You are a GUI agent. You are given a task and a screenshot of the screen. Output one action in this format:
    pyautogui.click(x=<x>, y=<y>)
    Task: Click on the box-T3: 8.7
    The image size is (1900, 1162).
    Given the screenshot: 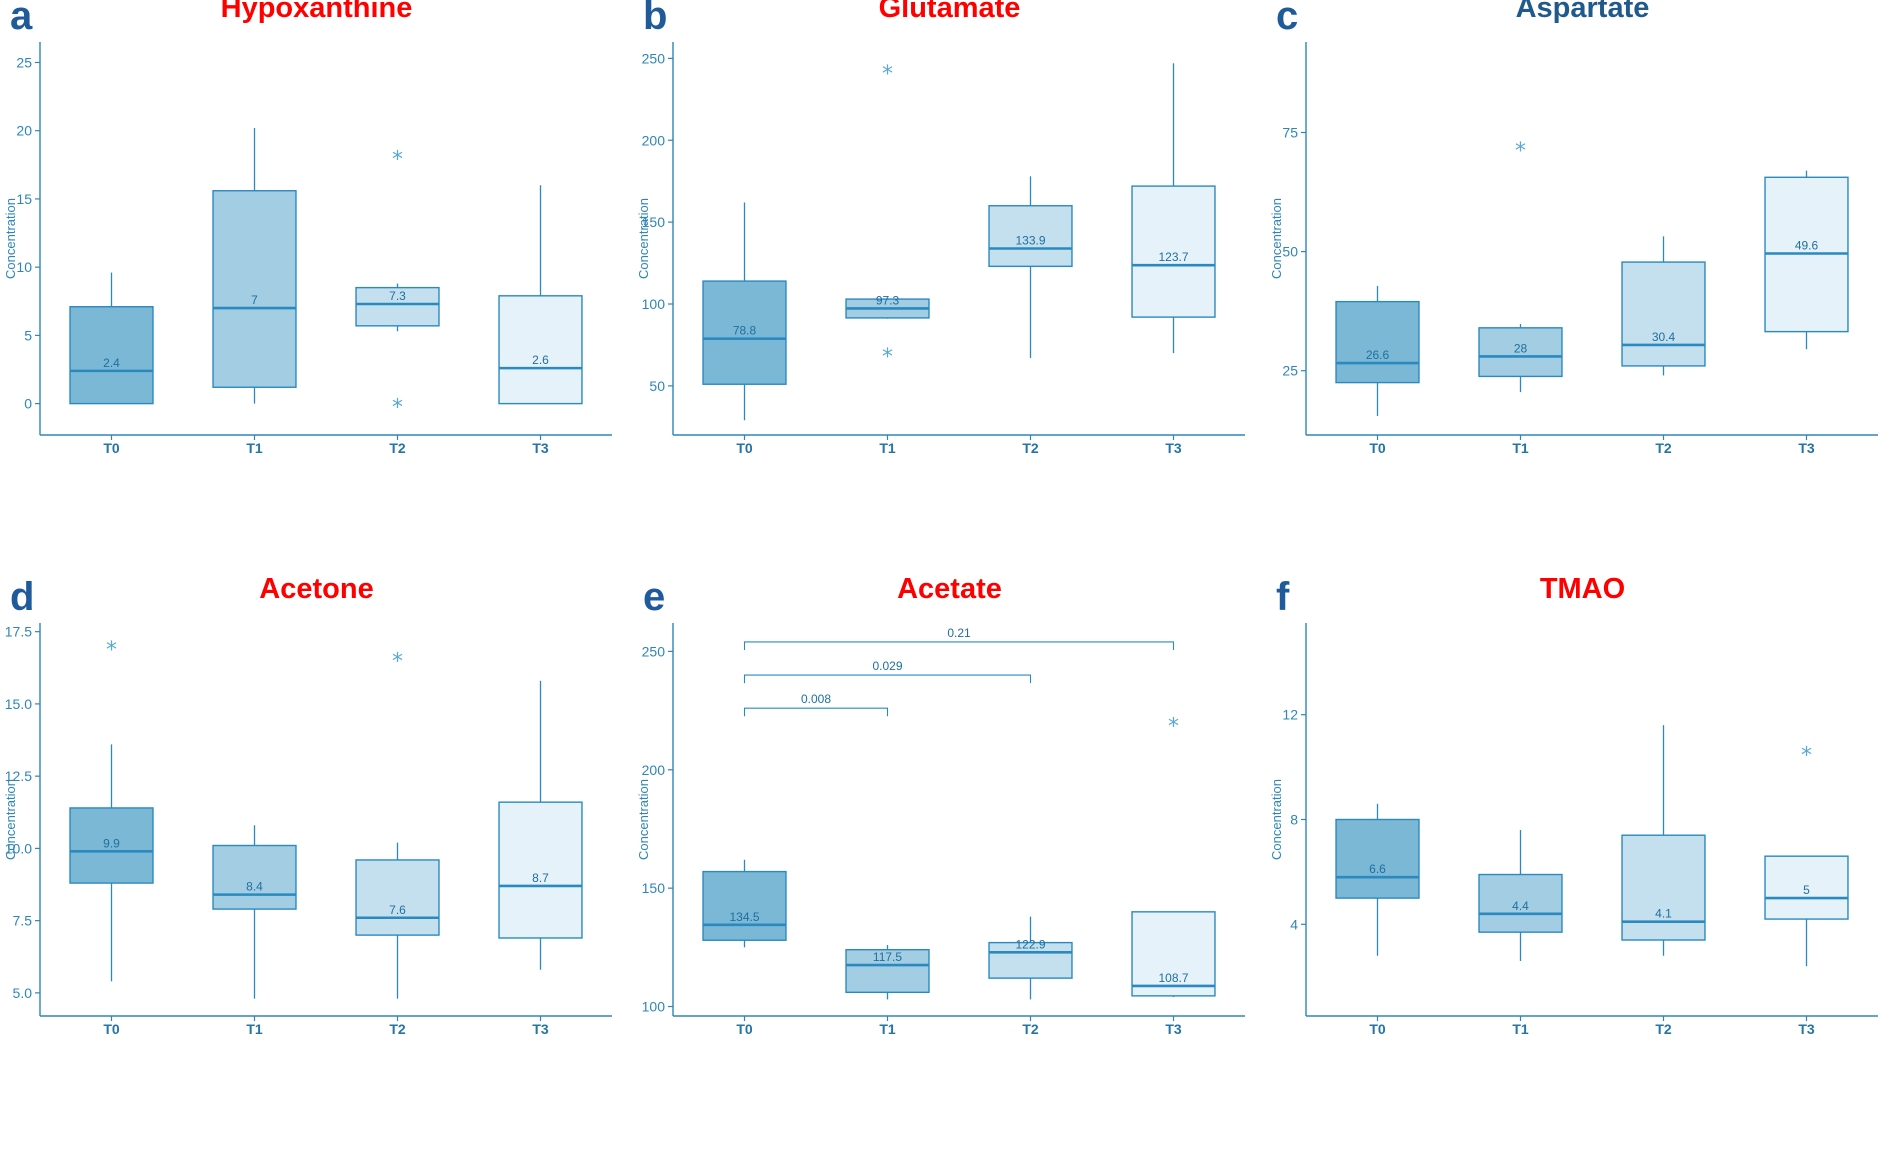 What is the action you would take?
    pyautogui.click(x=540, y=825)
    